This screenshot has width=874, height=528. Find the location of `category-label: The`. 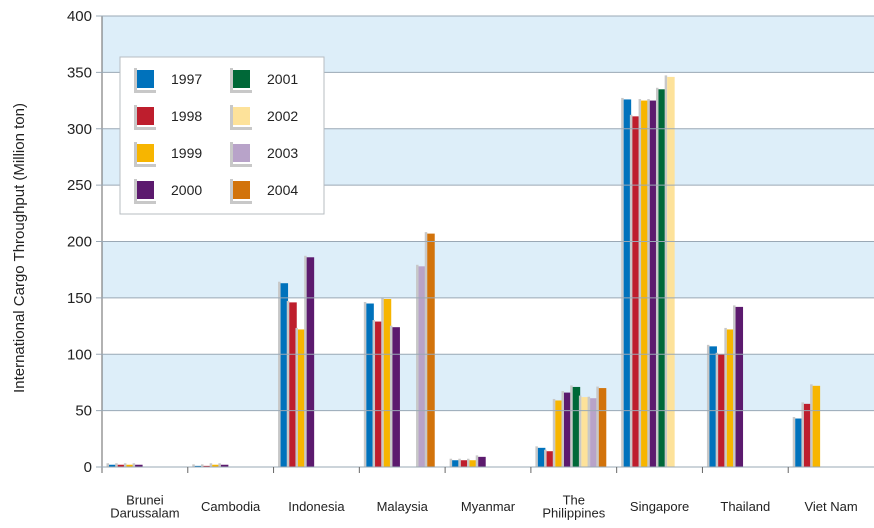

category-label: The is located at coordinates (574, 500).